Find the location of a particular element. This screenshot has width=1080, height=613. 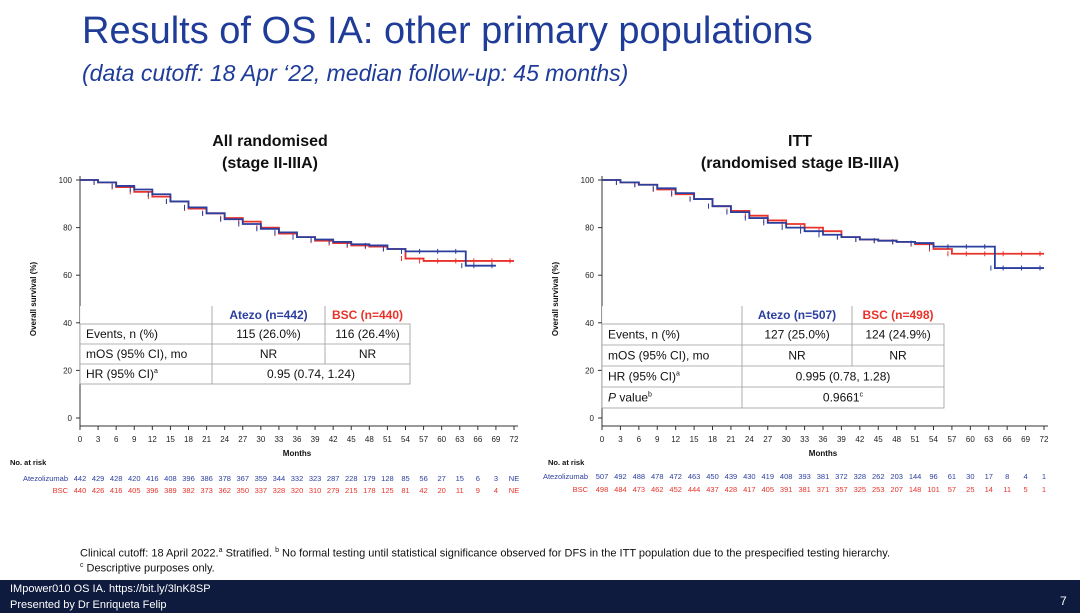

chart1-x-tick-label: 6 is located at coordinates (116, 439).